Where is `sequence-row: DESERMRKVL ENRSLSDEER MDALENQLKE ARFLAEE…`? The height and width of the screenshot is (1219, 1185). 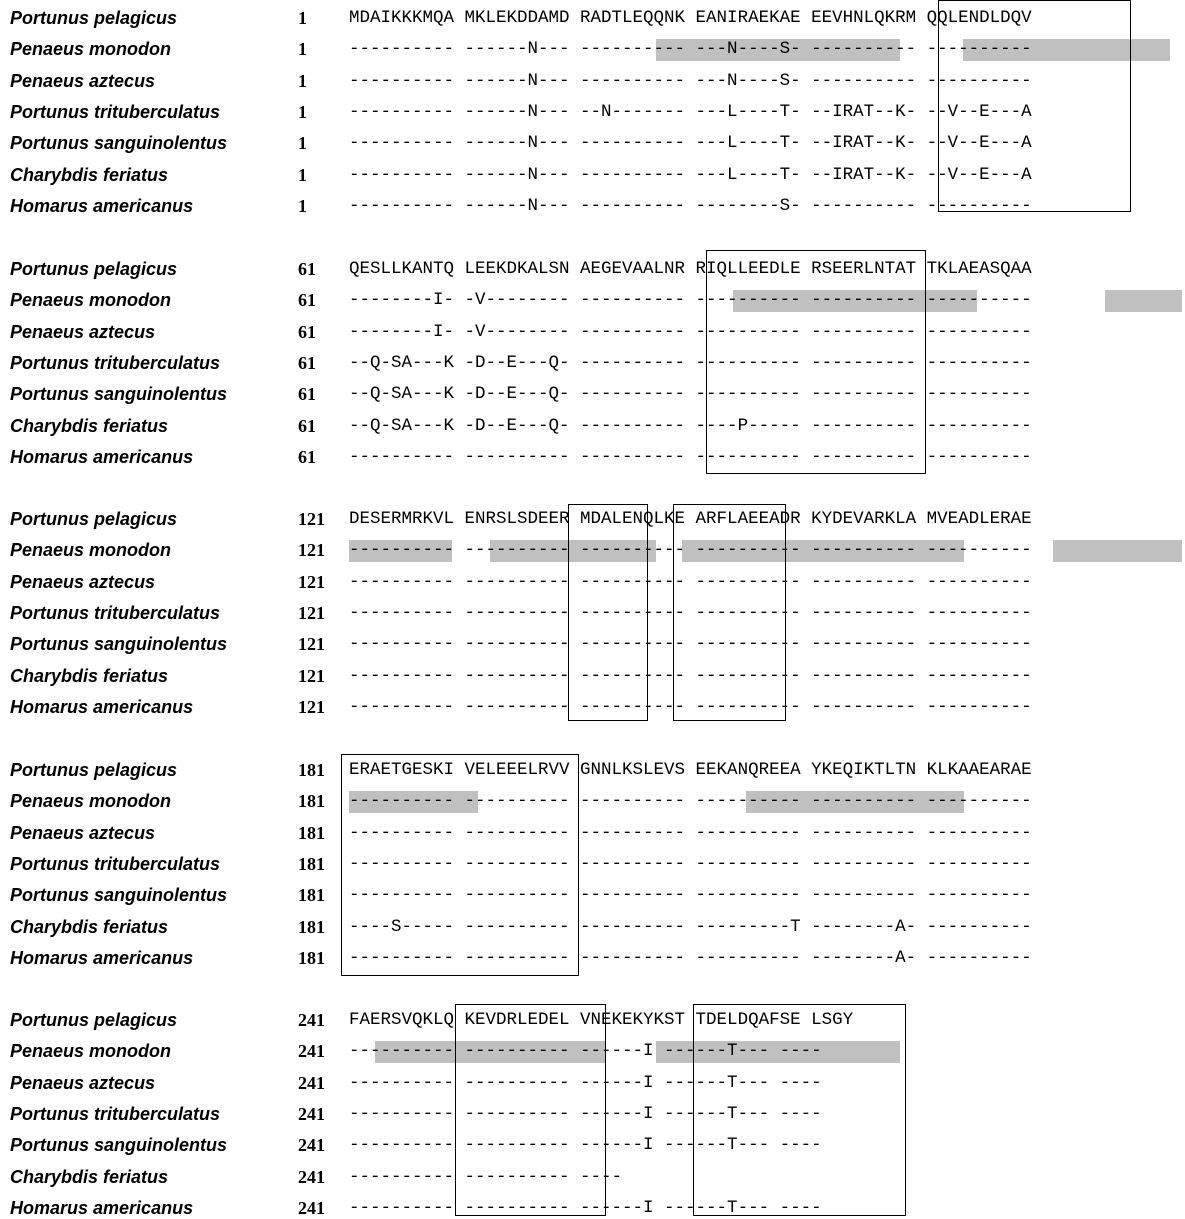
sequence-row: DESERMRKVL ENRSLSDEER MDALENQLKE ARFLAEE… is located at coordinates (690, 519).